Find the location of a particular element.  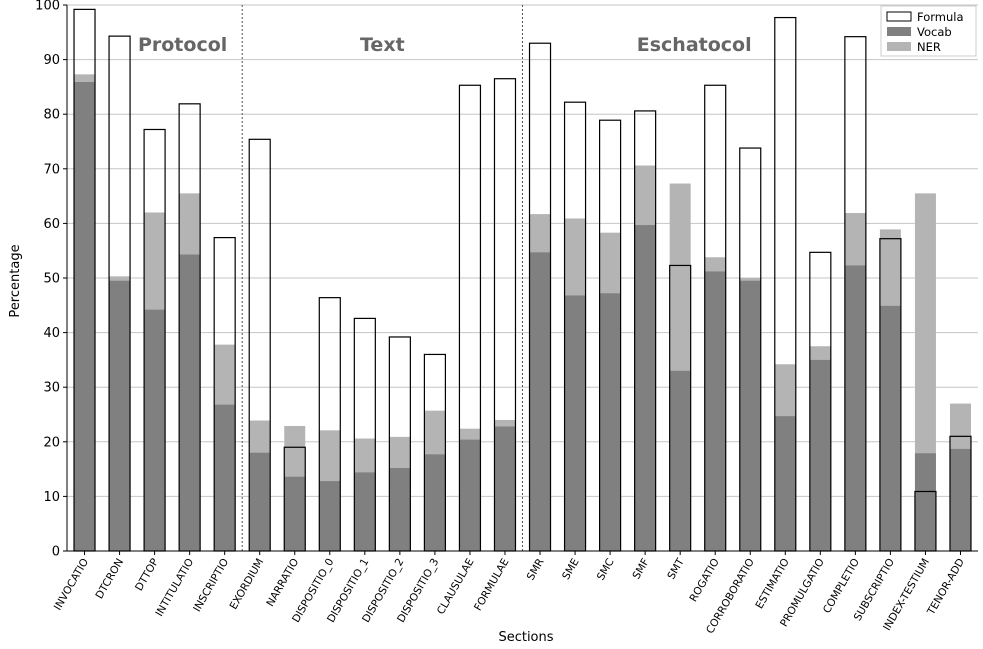

x-tick-label: COMPLETIO is located at coordinates (841, 586).